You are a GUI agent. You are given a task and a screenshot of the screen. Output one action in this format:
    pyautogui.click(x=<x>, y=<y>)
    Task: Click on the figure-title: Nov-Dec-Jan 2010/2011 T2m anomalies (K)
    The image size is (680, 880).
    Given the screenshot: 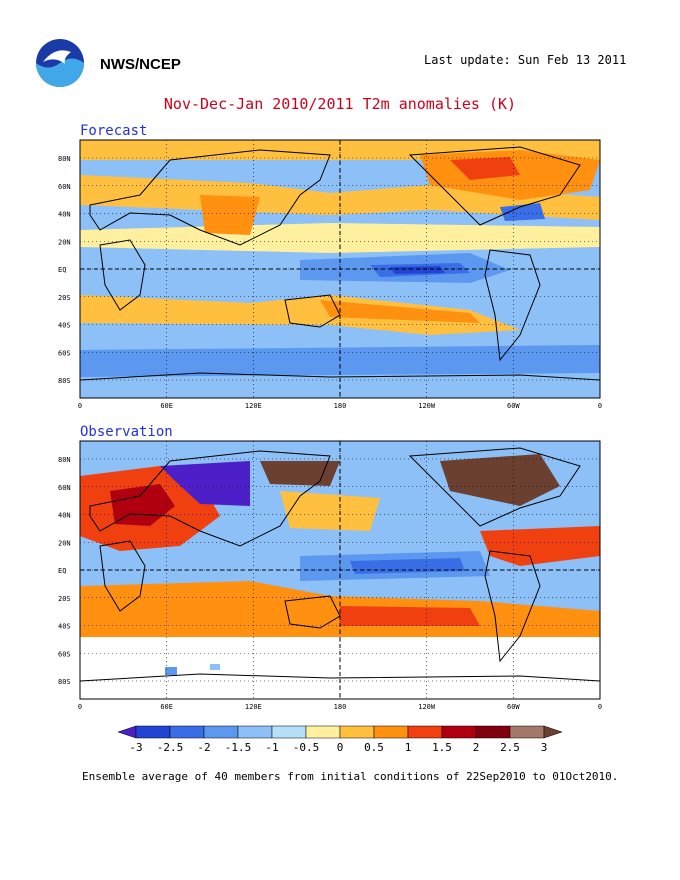 What is the action you would take?
    pyautogui.click(x=340, y=104)
    